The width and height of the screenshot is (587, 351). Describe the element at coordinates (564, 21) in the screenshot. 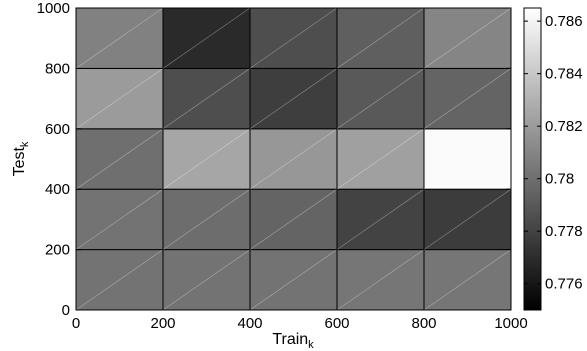

I see `colorbar-tick-label: 0.786` at that location.